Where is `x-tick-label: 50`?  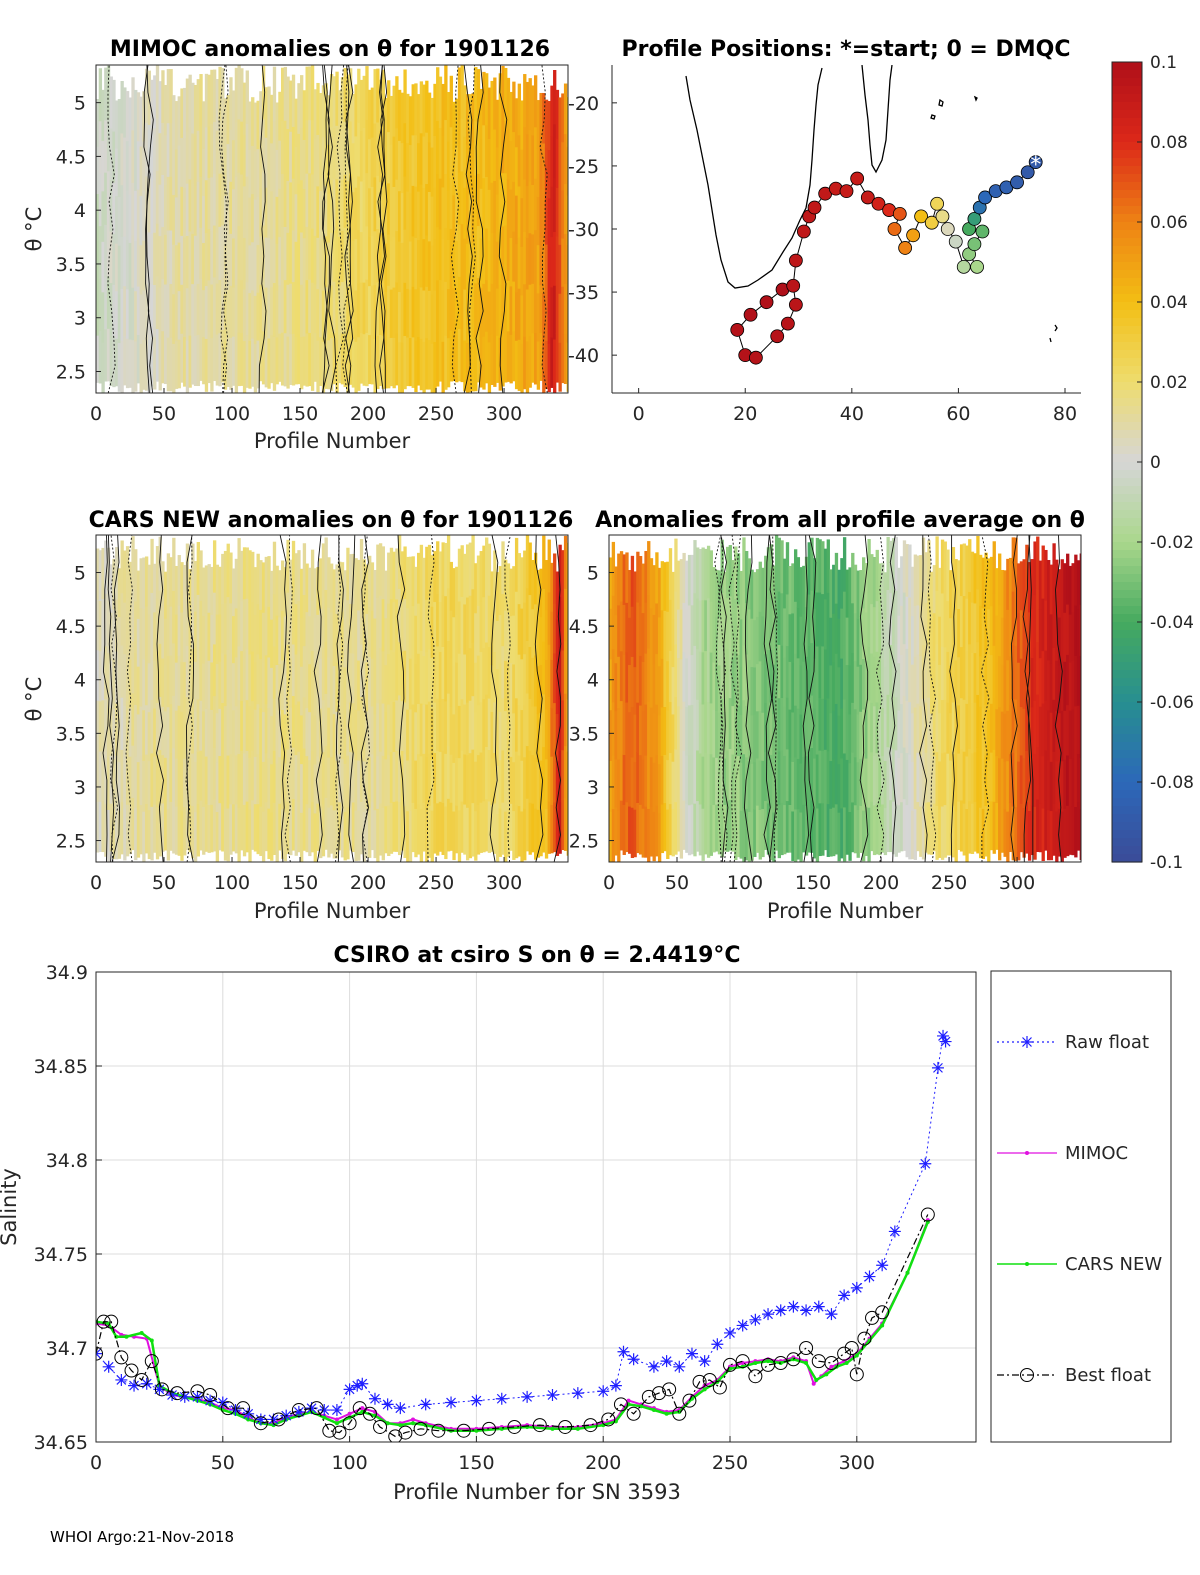 x-tick-label: 50 is located at coordinates (677, 883).